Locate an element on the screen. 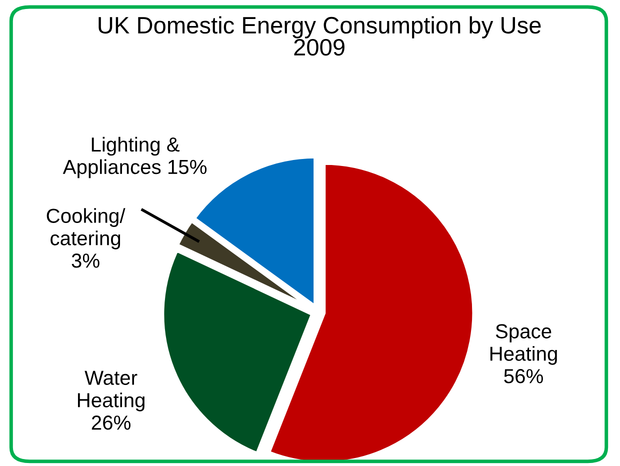 The image size is (620, 466). slice-label: Cooking/ catering is located at coordinates (86, 229).